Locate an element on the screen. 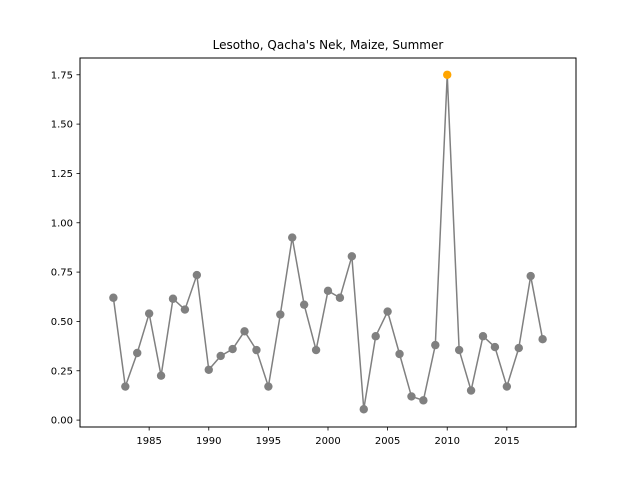  y-tick-label: 1.50 is located at coordinates (62, 125).